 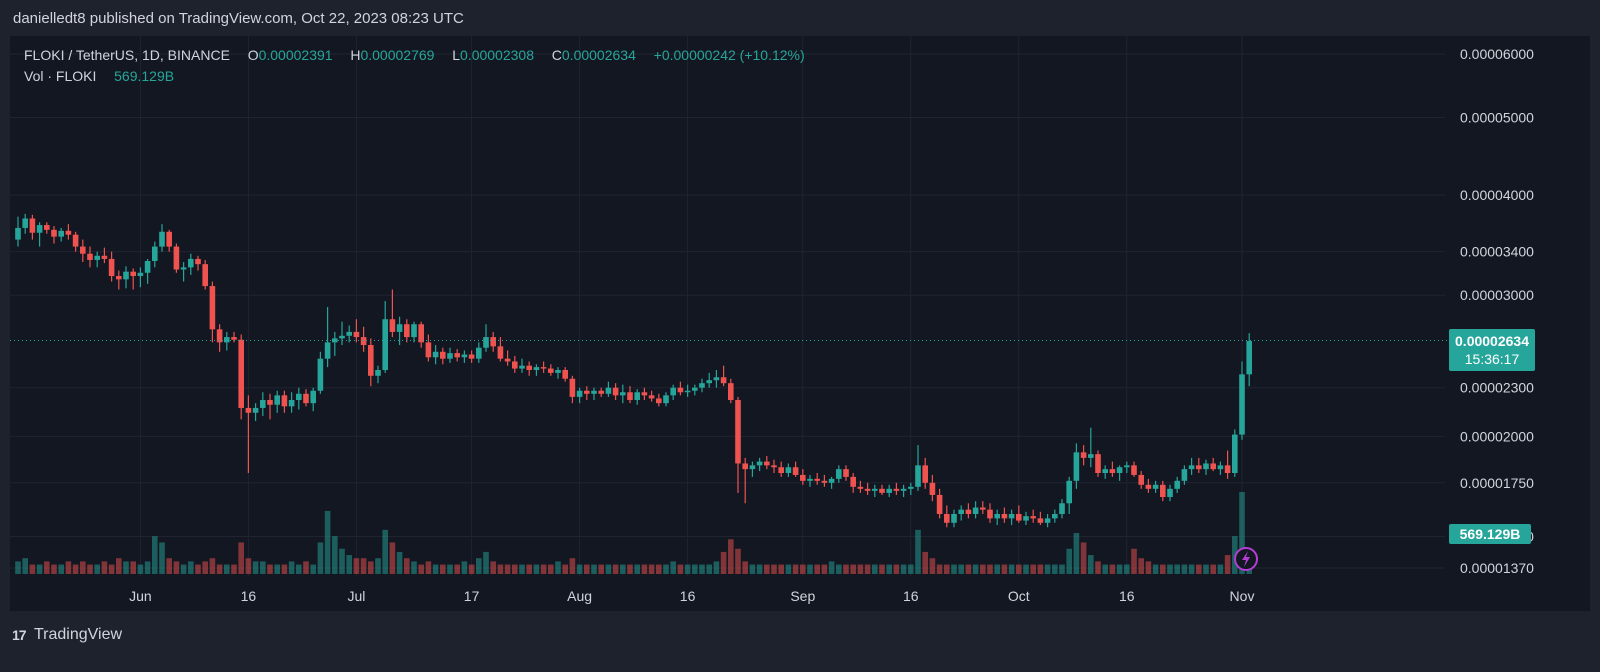 I want to click on open-value: 0.00002391, so click(x=295, y=55).